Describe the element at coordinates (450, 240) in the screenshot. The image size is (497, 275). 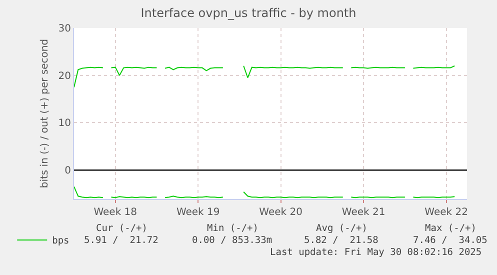
I see `text: 7.46 / 34.05` at that location.